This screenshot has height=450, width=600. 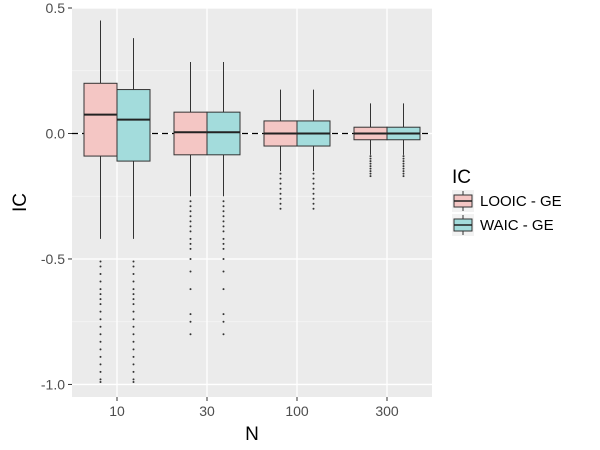 What do you see at coordinates (56, 196) in the screenshot?
I see `y-axis-ticks: -1.0 -0.5 0.0 0.5` at bounding box center [56, 196].